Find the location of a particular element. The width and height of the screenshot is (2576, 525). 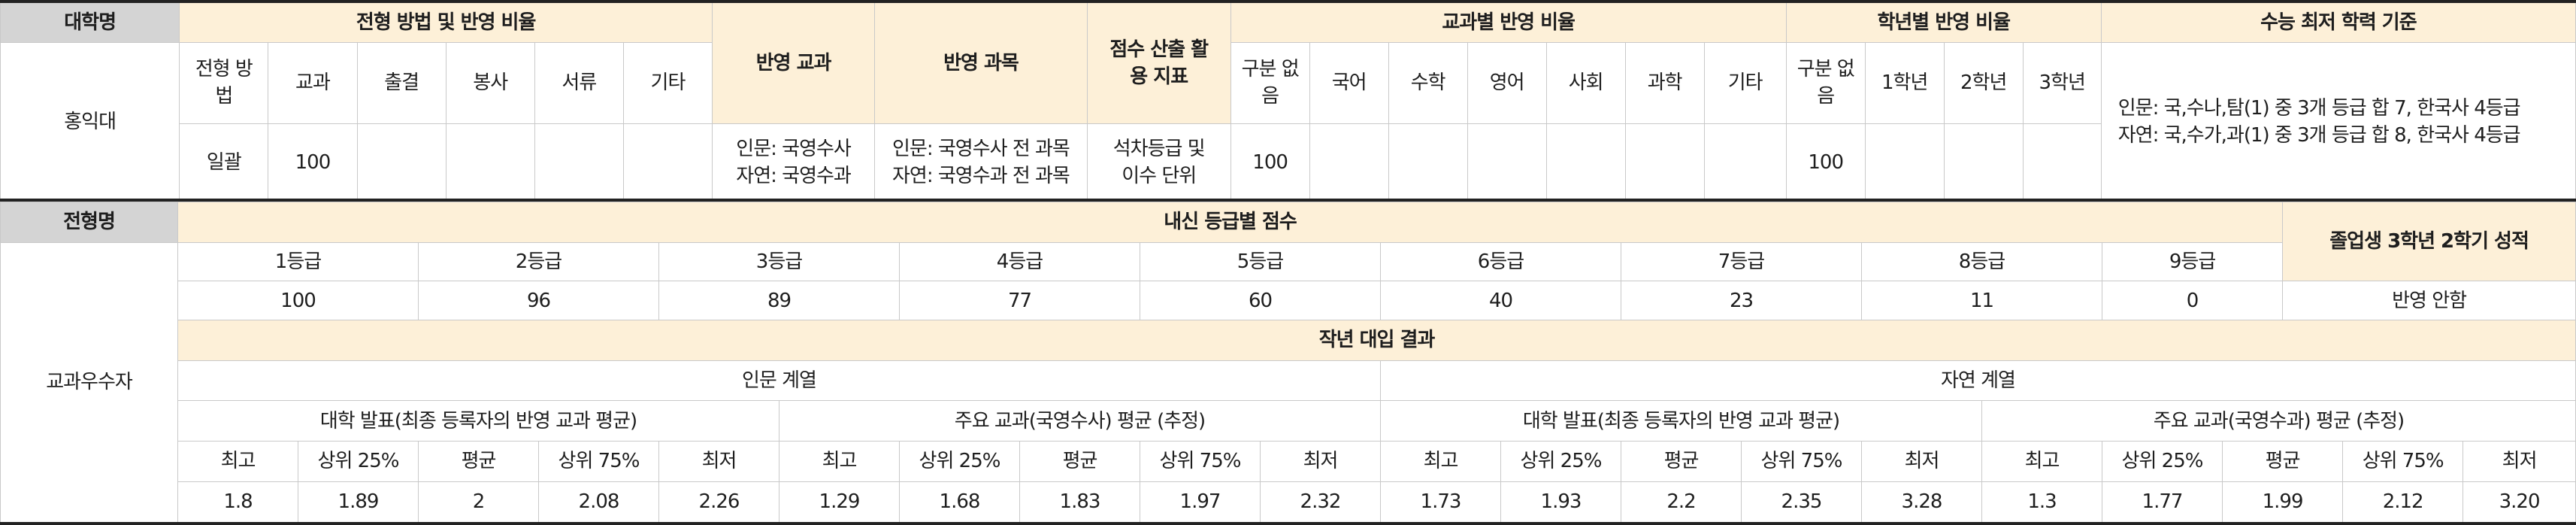

csat-minimum-humanities: 인문: 국,수나,탐(1) 중 3개 등급 합 7, 한국사 4등급 is located at coordinates (2319, 108).